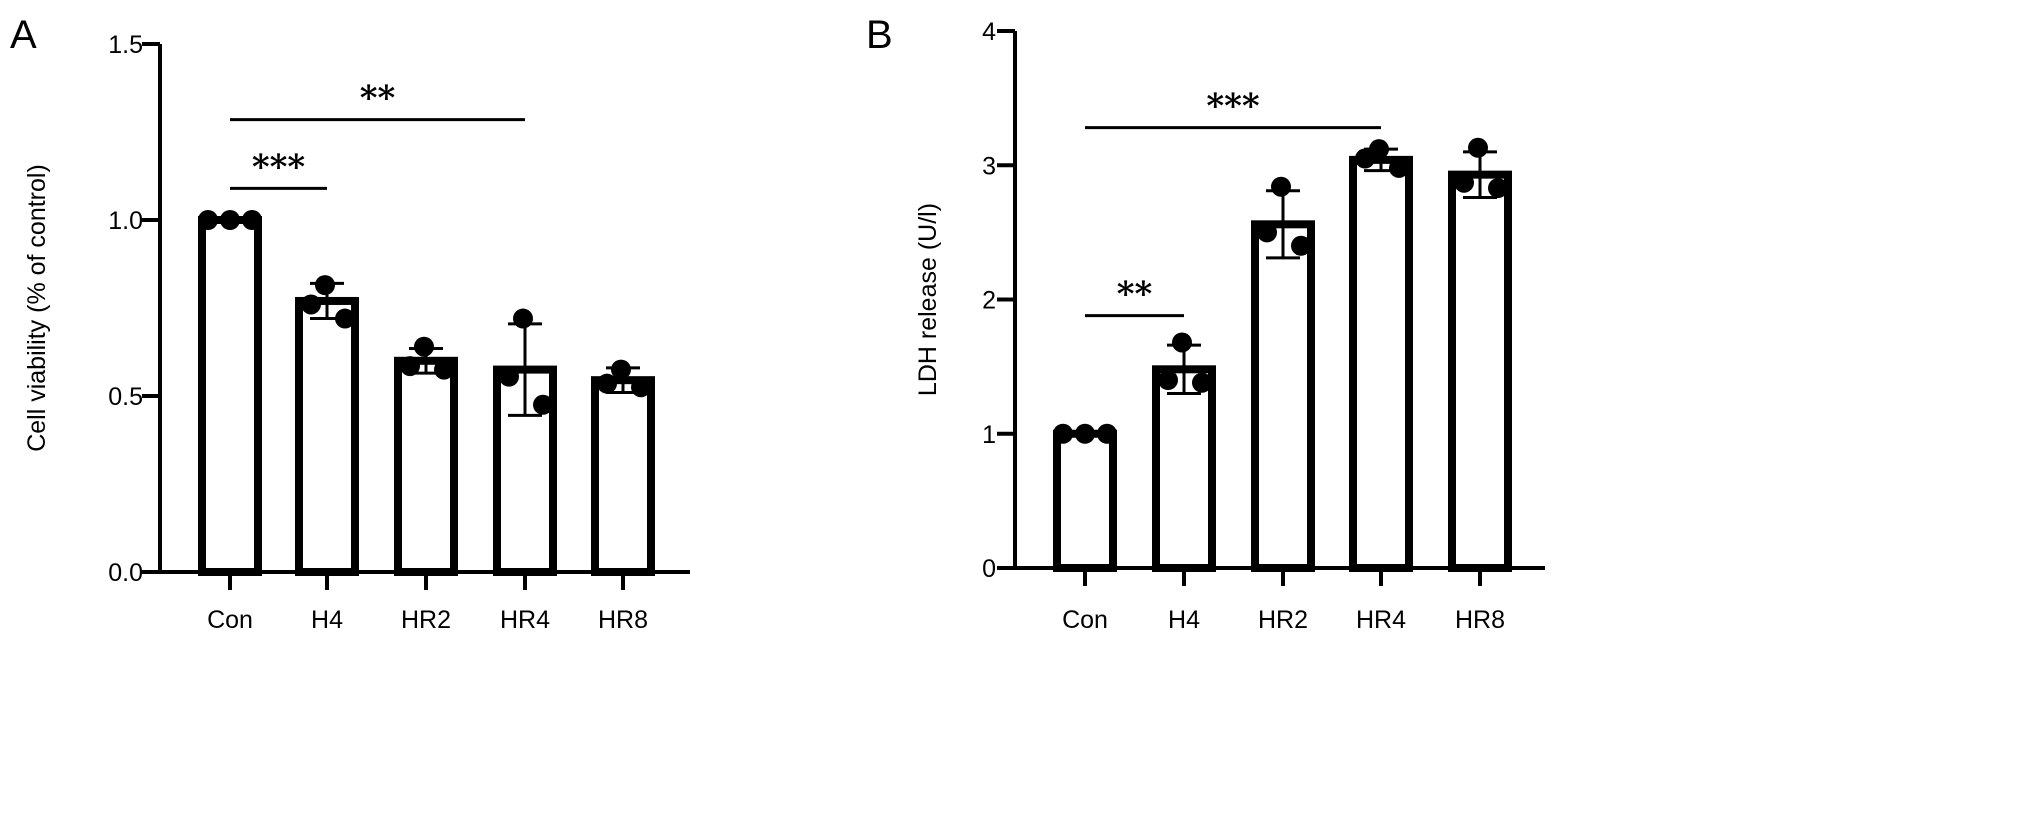  What do you see at coordinates (125, 573) in the screenshot?
I see `y-tick-label: 0.0` at bounding box center [125, 573].